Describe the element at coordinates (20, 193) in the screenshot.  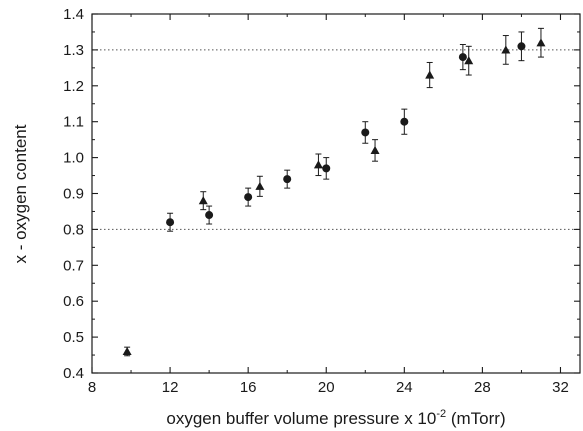
I see `y-axis-title: x - oxygen content` at that location.